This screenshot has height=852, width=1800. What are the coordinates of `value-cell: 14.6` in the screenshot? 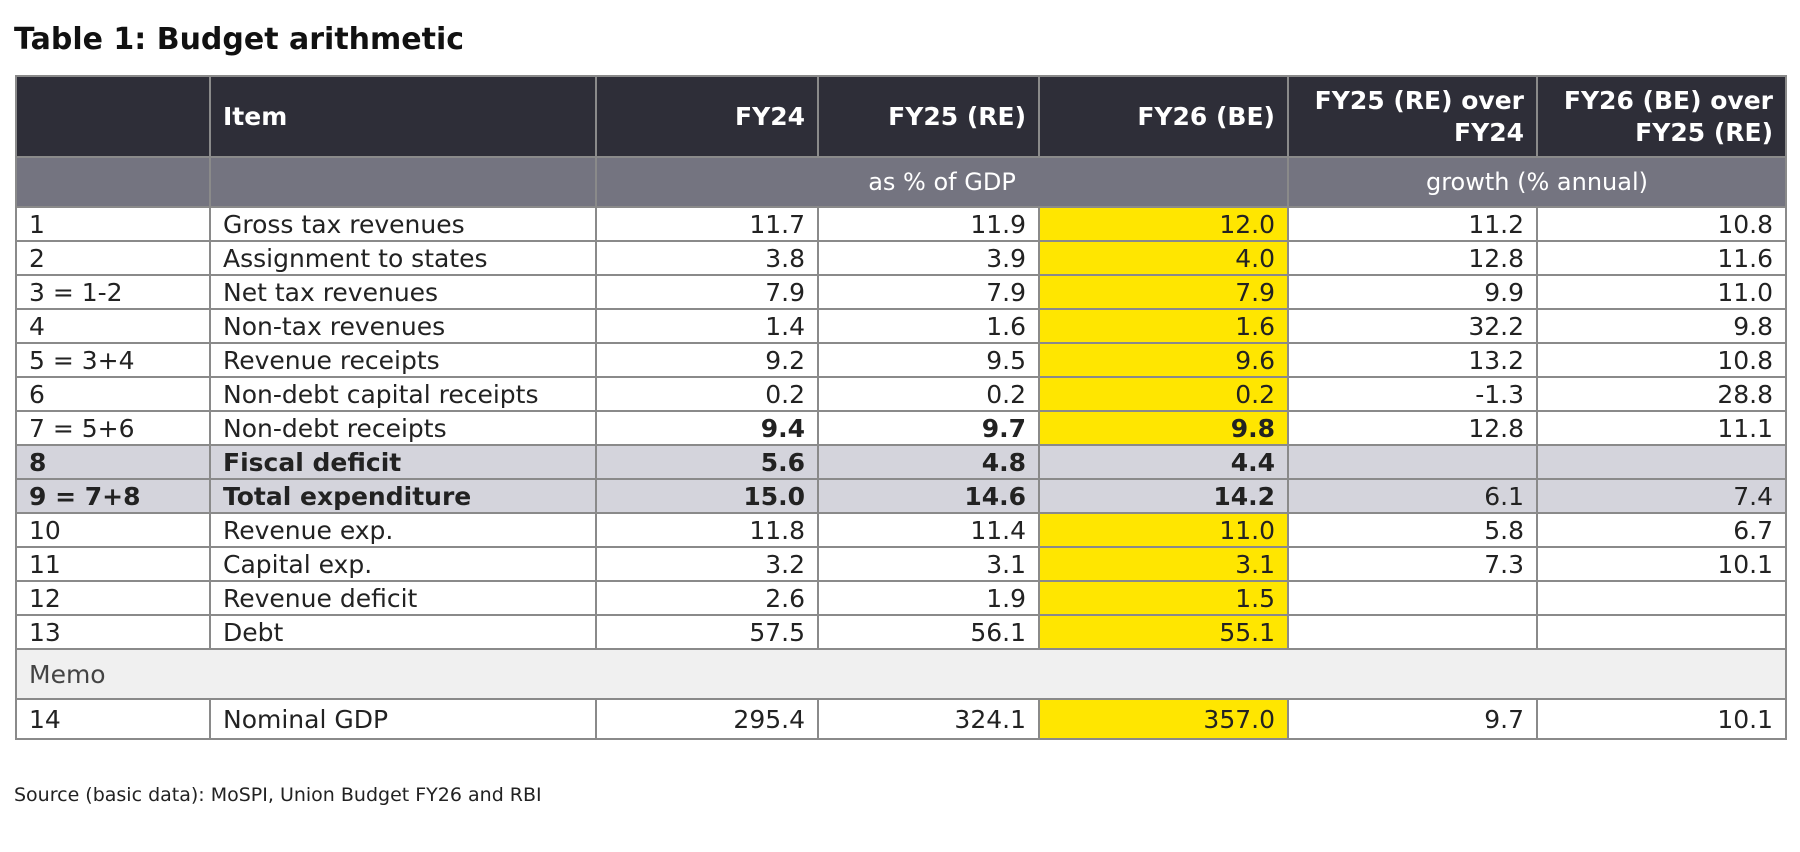 It's located at (928, 496).